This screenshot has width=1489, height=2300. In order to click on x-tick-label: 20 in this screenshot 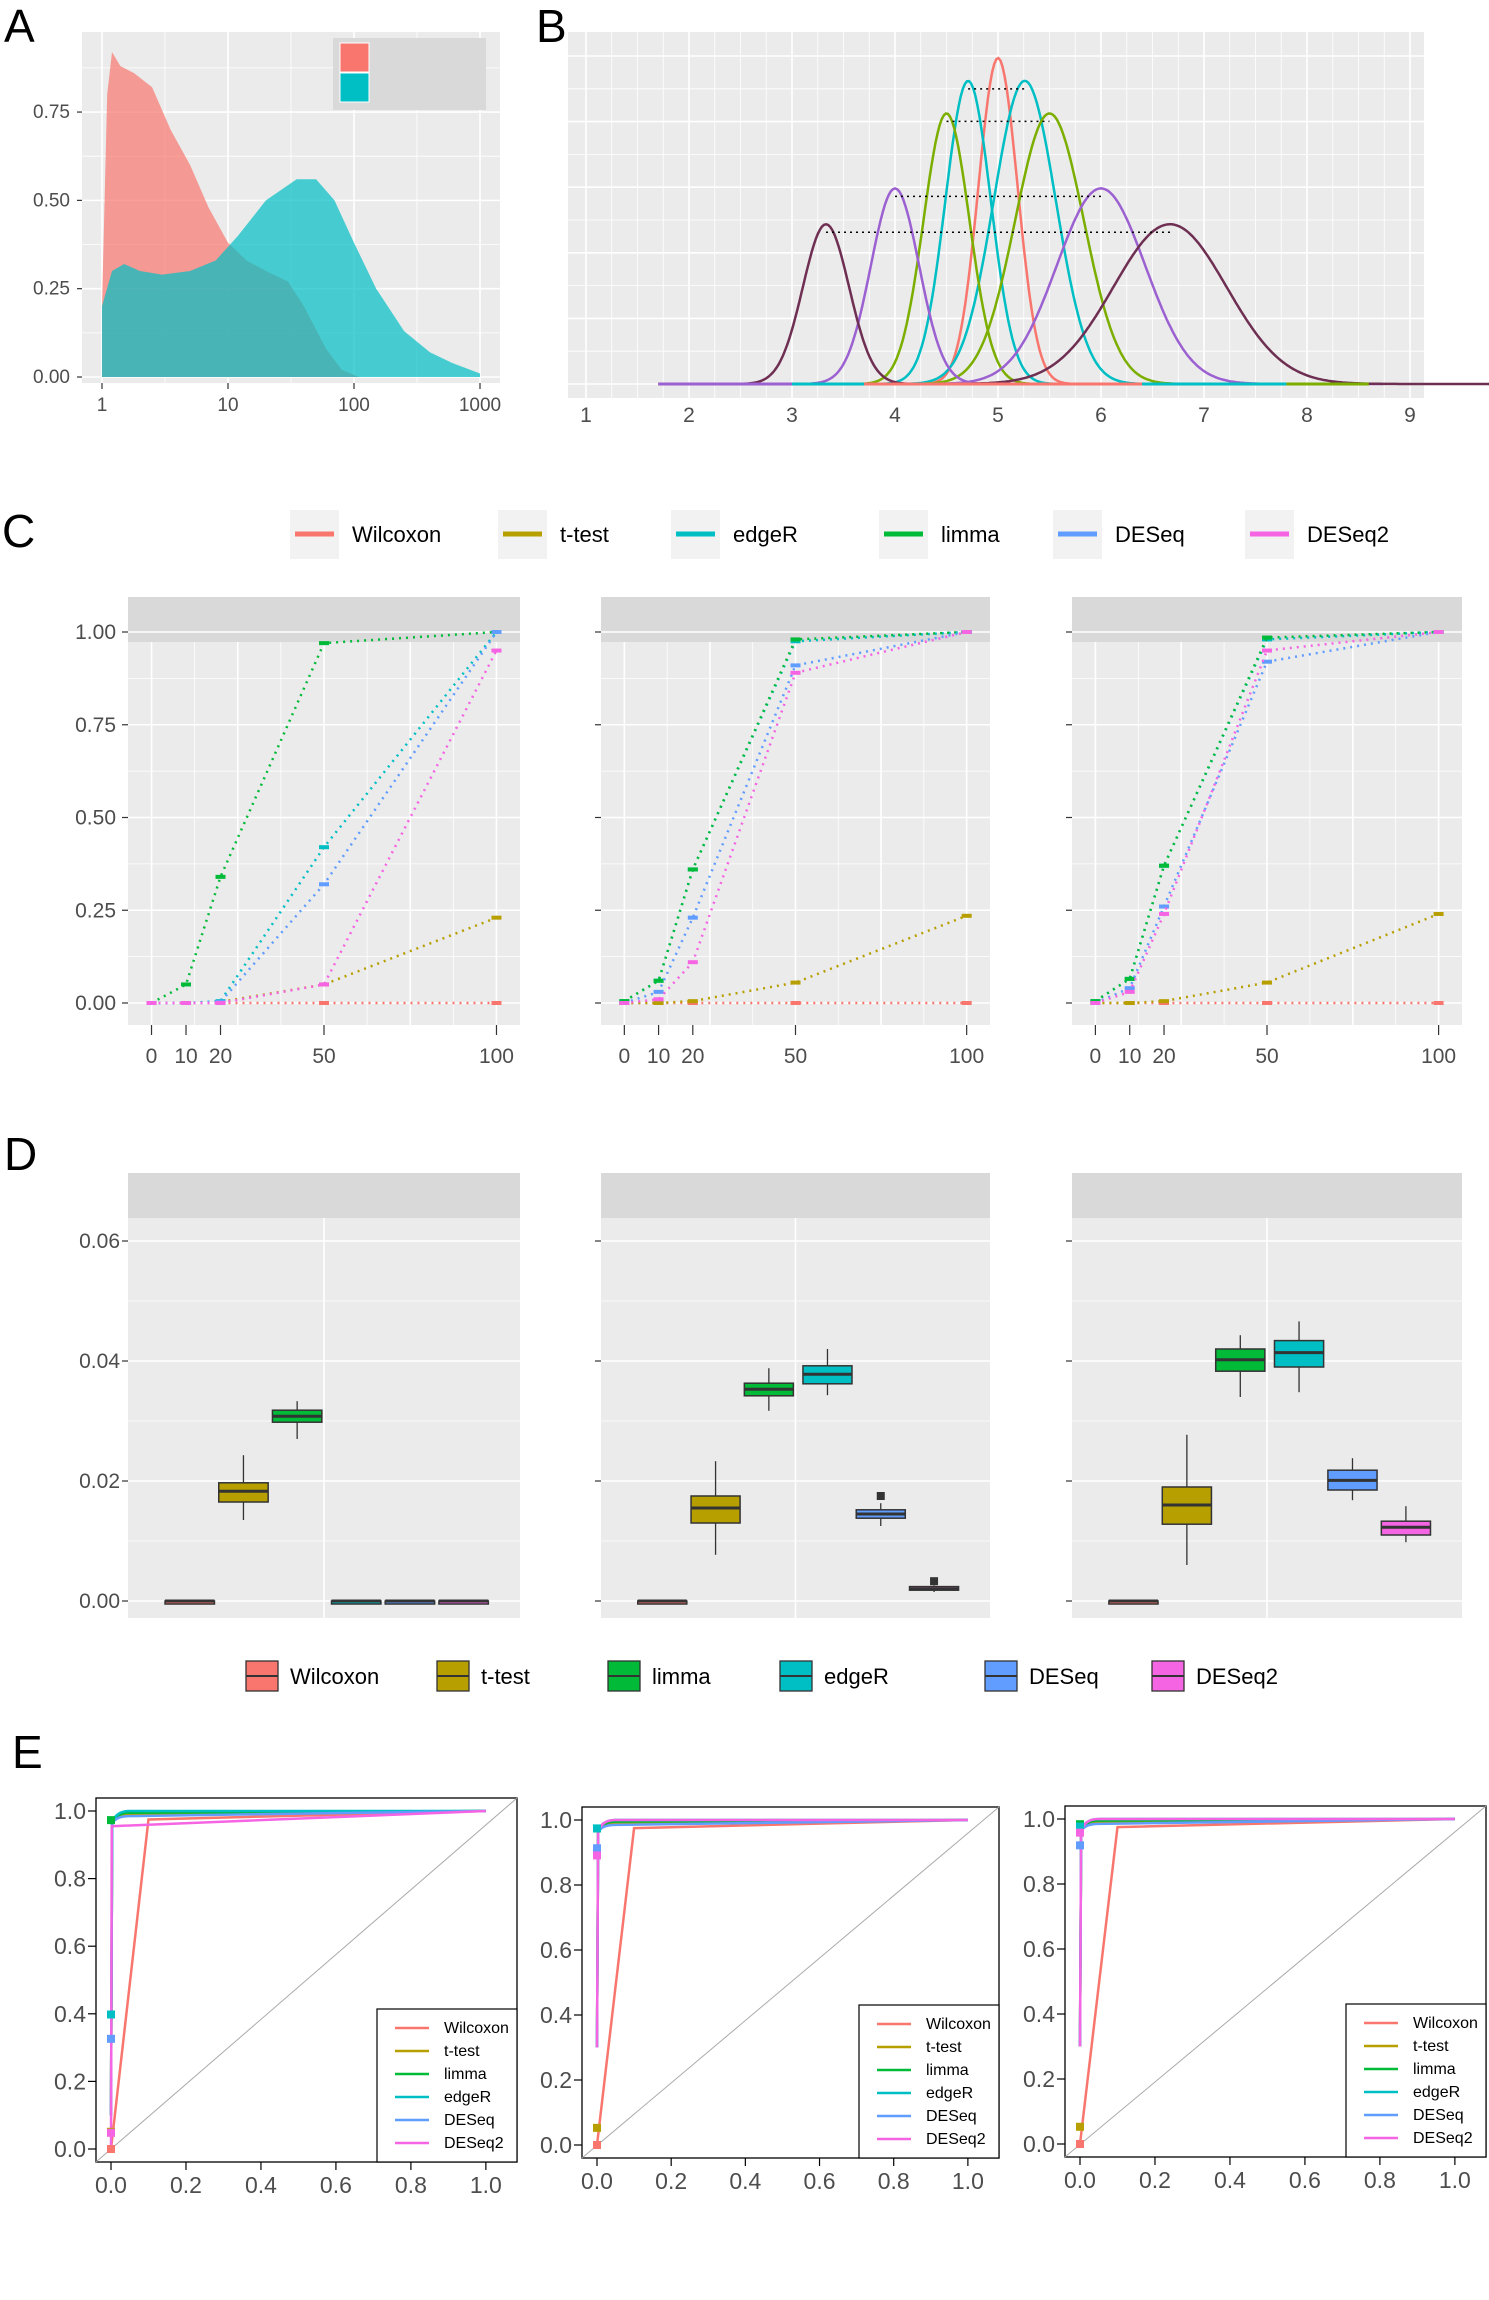, I will do `click(692, 1056)`.